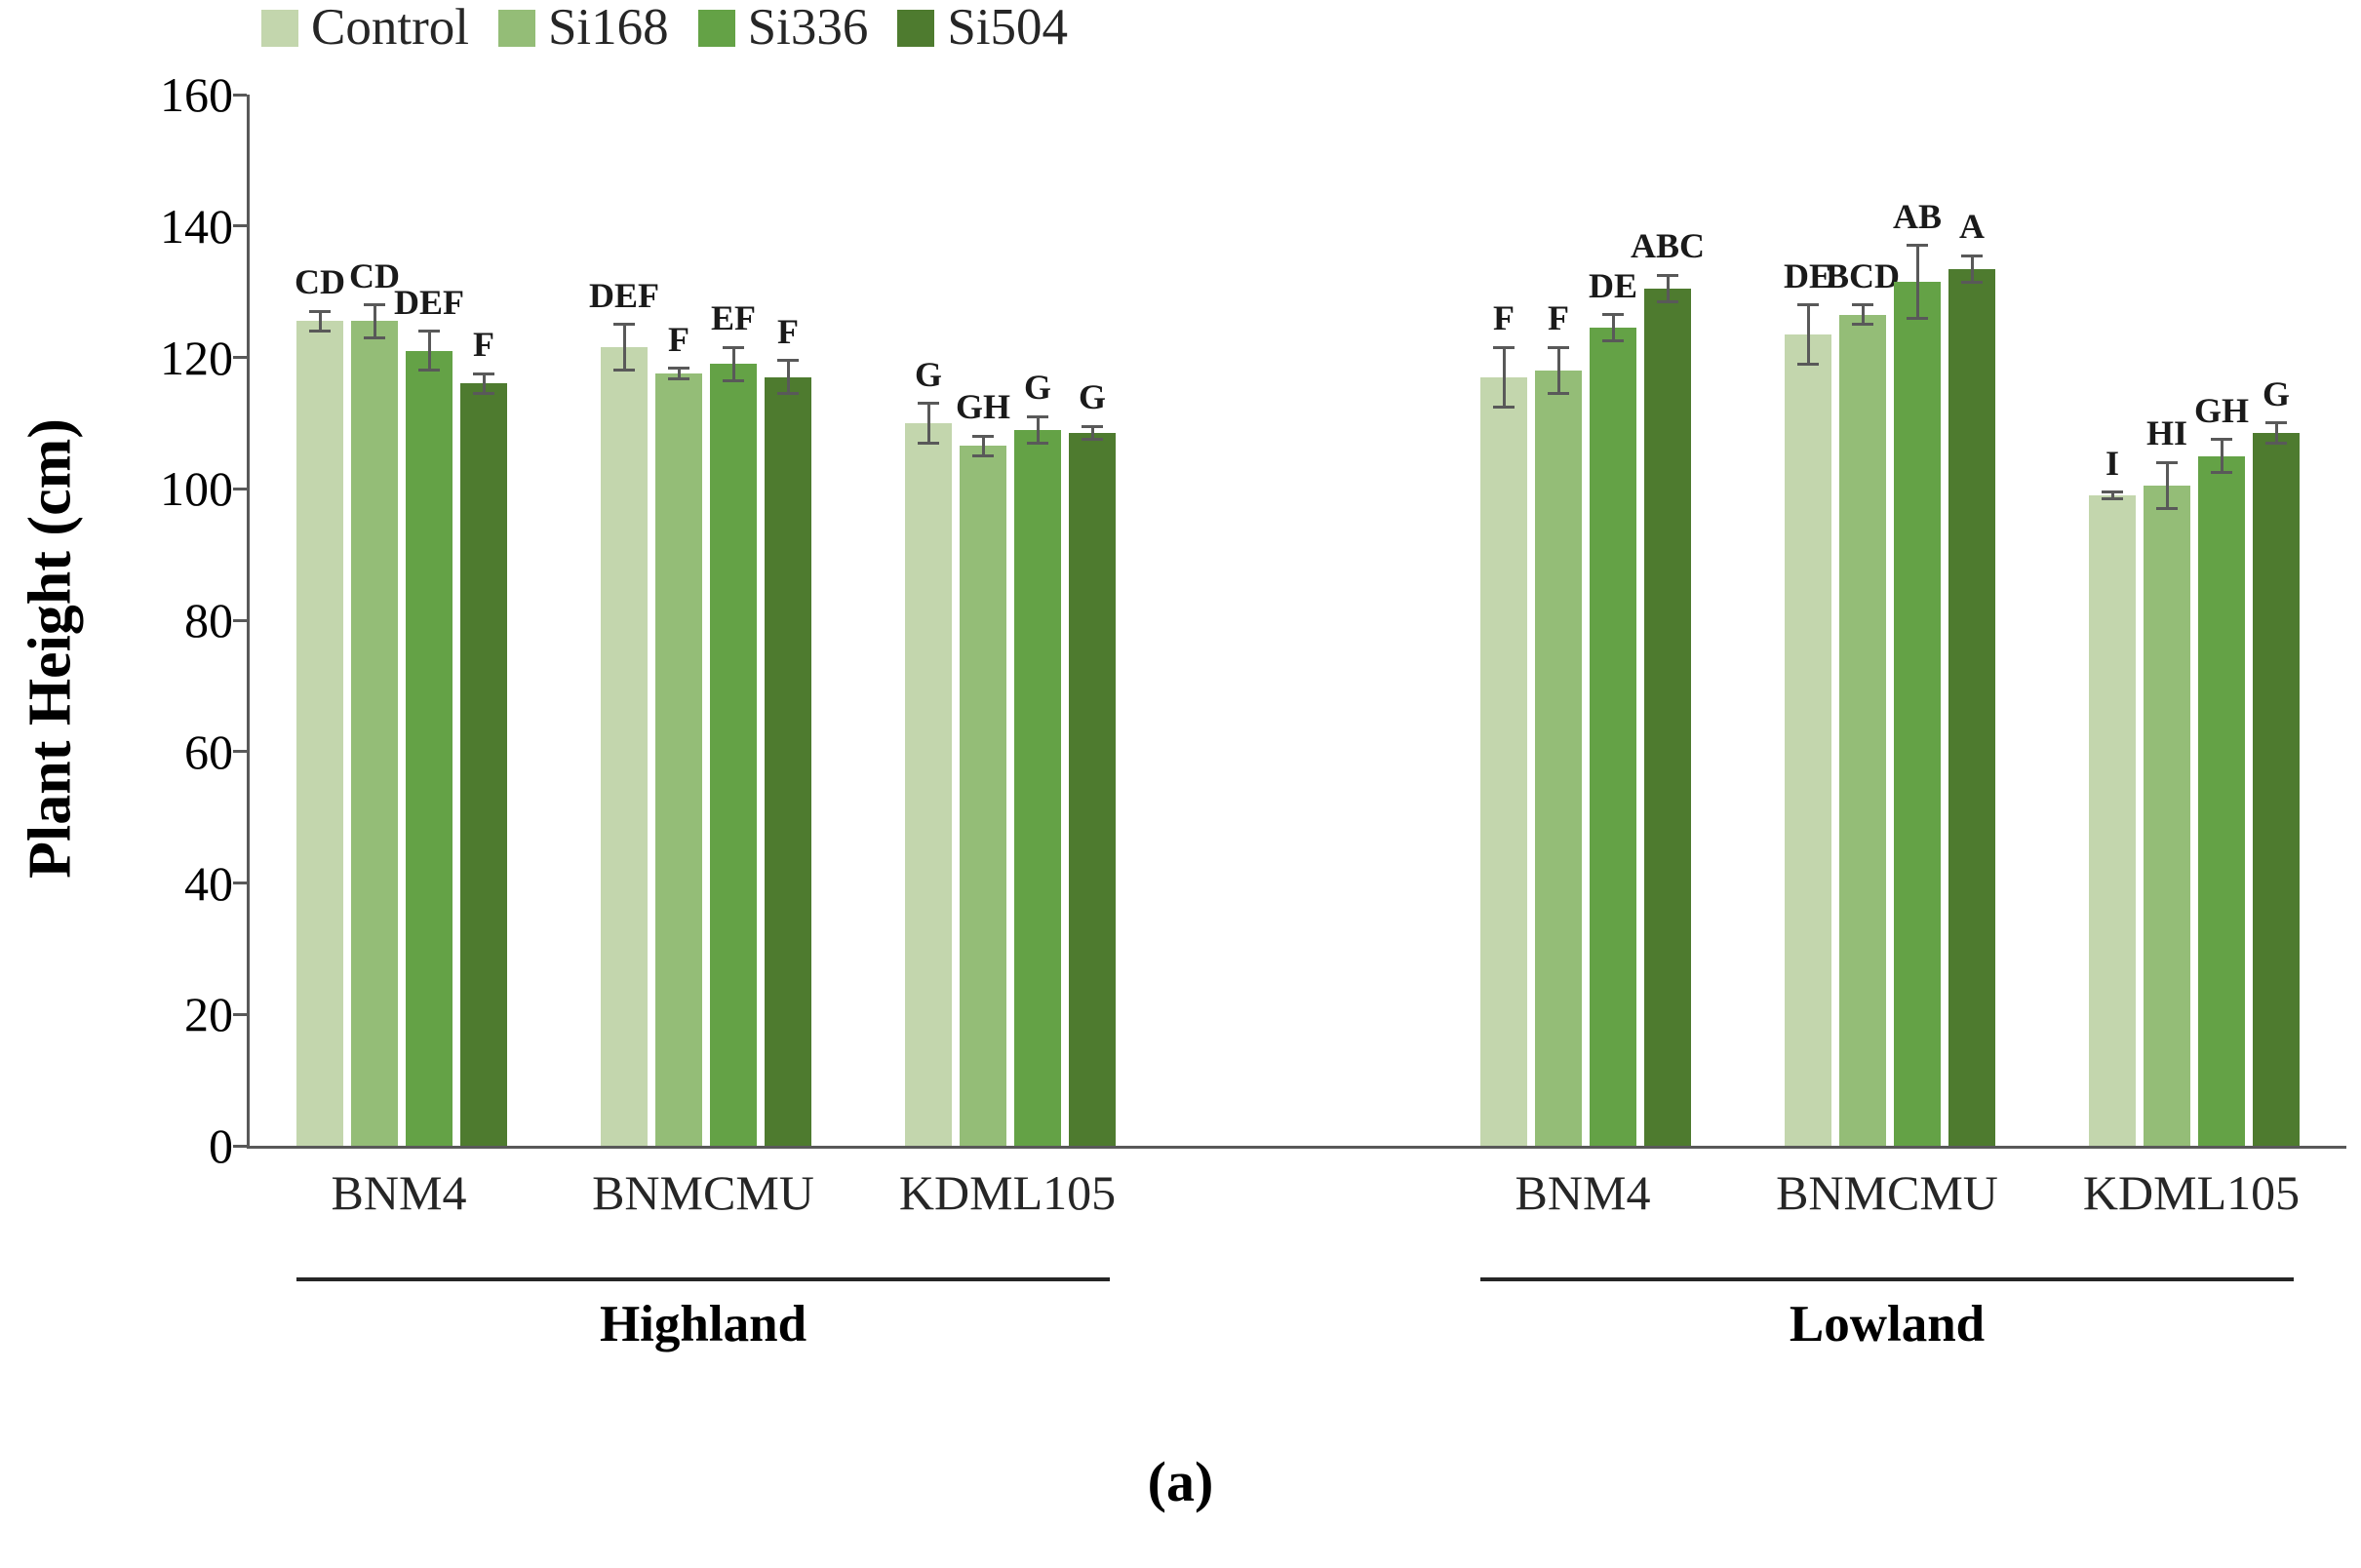  I want to click on category-slot: CD CD DEF F, so click(402, 620).